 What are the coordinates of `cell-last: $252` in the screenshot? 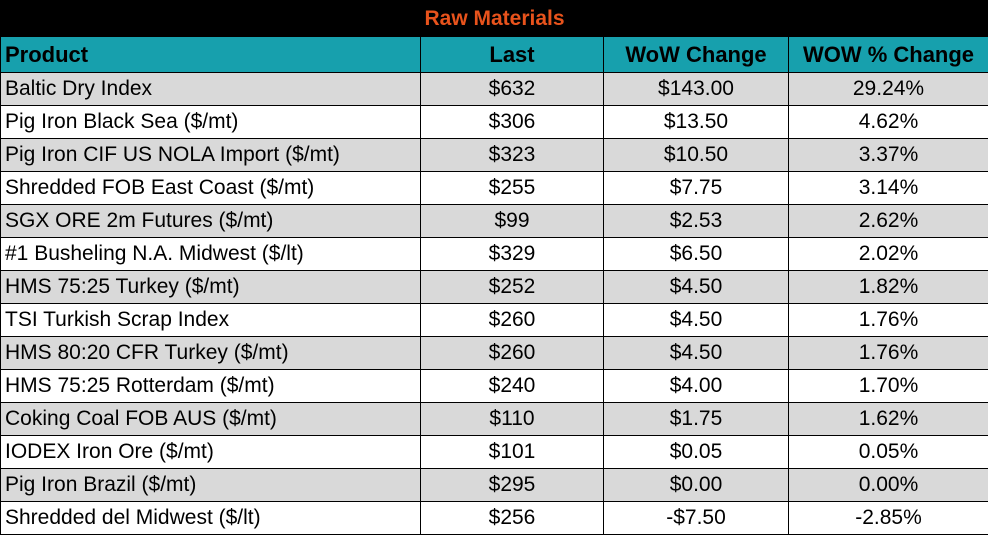 It's located at (512, 287).